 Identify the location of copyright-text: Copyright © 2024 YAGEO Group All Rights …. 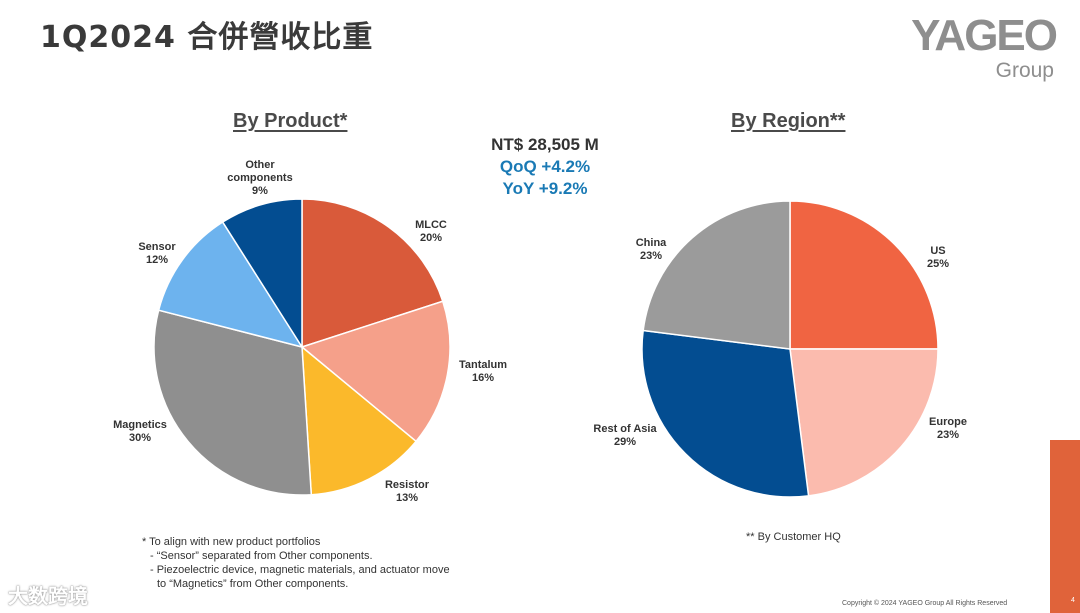
(925, 603).